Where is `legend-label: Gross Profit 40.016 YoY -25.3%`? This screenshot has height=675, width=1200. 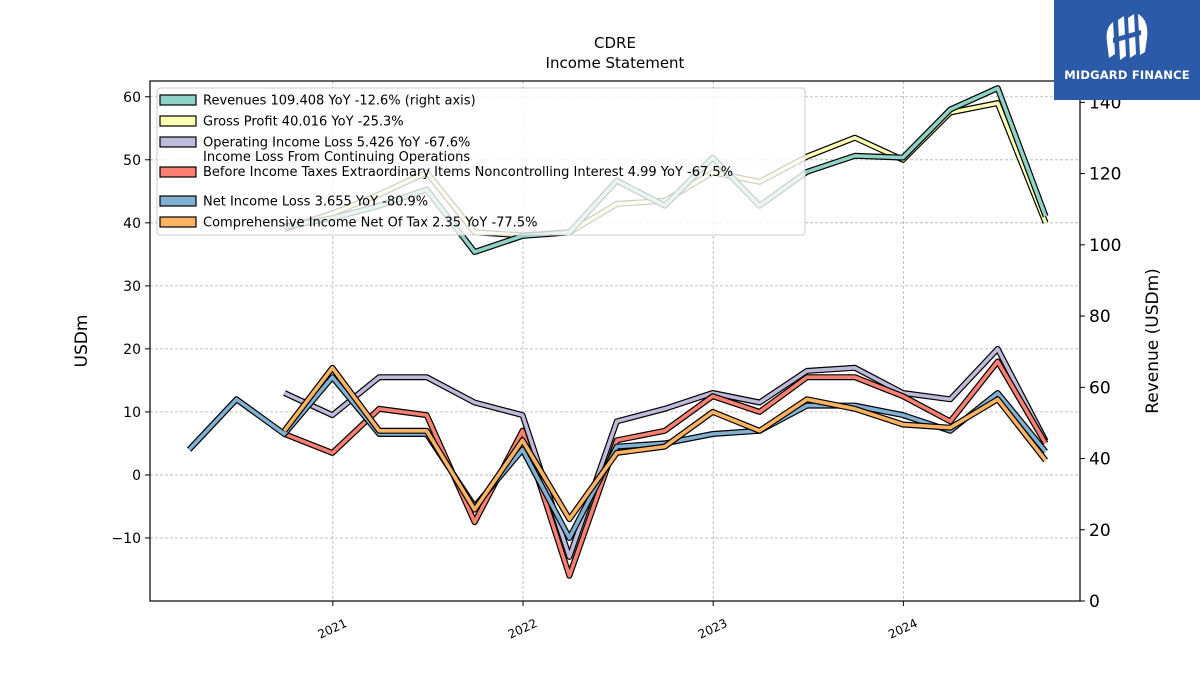
legend-label: Gross Profit 40.016 YoY -25.3% is located at coordinates (303, 122).